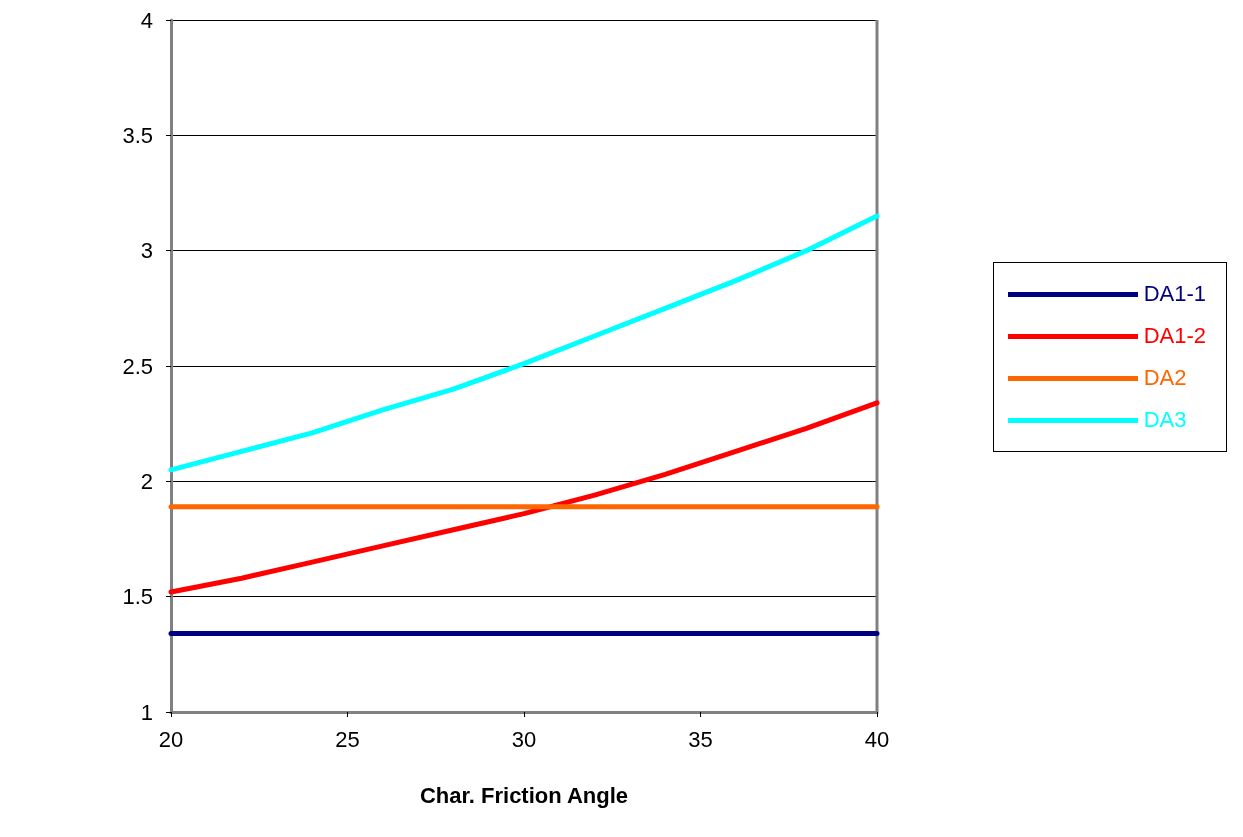 The image size is (1243, 837). Describe the element at coordinates (1165, 378) in the screenshot. I see `text: DA2` at that location.